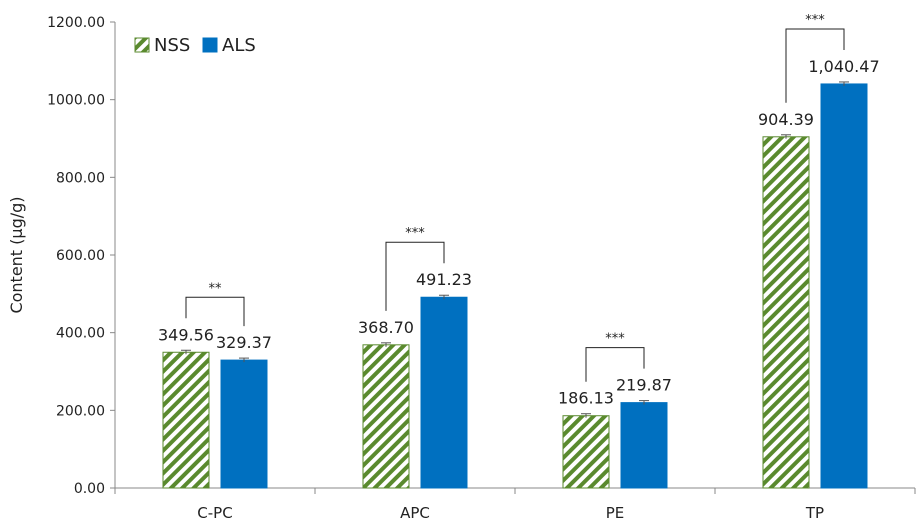  Describe the element at coordinates (80, 411) in the screenshot. I see `y-tick-label: 200.00` at that location.